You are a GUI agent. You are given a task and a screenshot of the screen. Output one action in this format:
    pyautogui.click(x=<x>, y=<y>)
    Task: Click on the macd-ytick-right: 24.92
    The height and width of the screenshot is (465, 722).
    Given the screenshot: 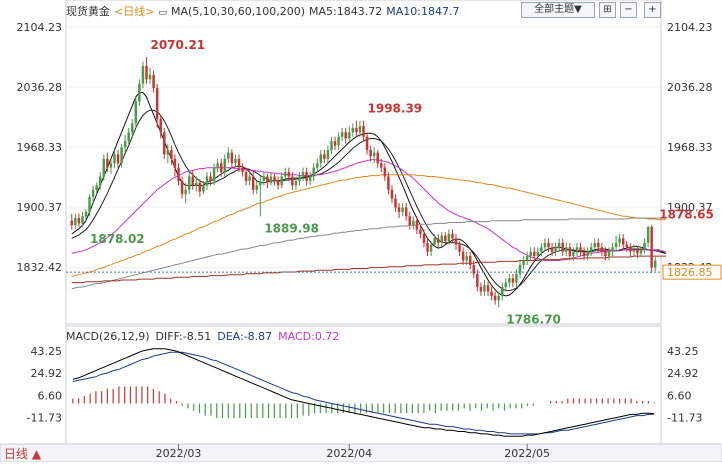 What is the action you would take?
    pyautogui.click(x=683, y=373)
    